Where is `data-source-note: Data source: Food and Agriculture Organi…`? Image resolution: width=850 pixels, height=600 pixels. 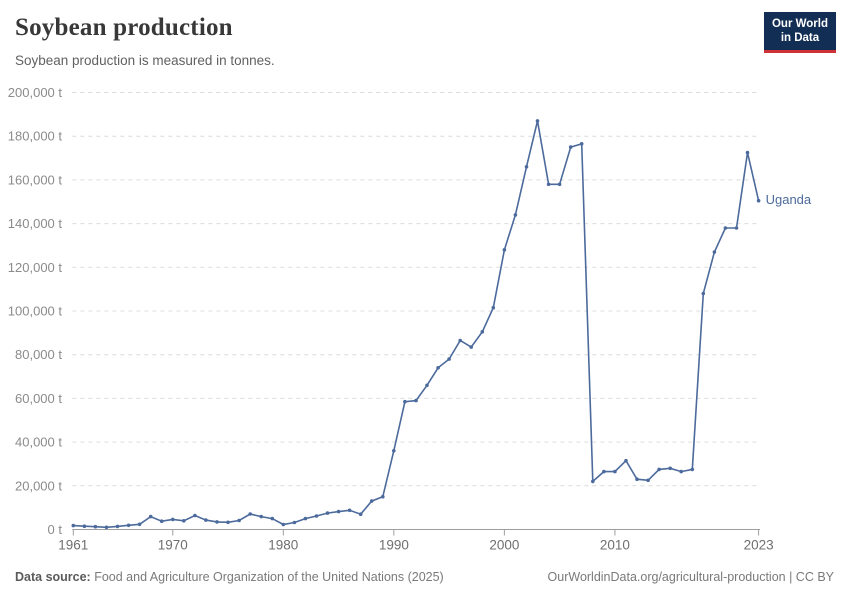
data-source-note: Data source: Food and Agriculture Organi… is located at coordinates (229, 577).